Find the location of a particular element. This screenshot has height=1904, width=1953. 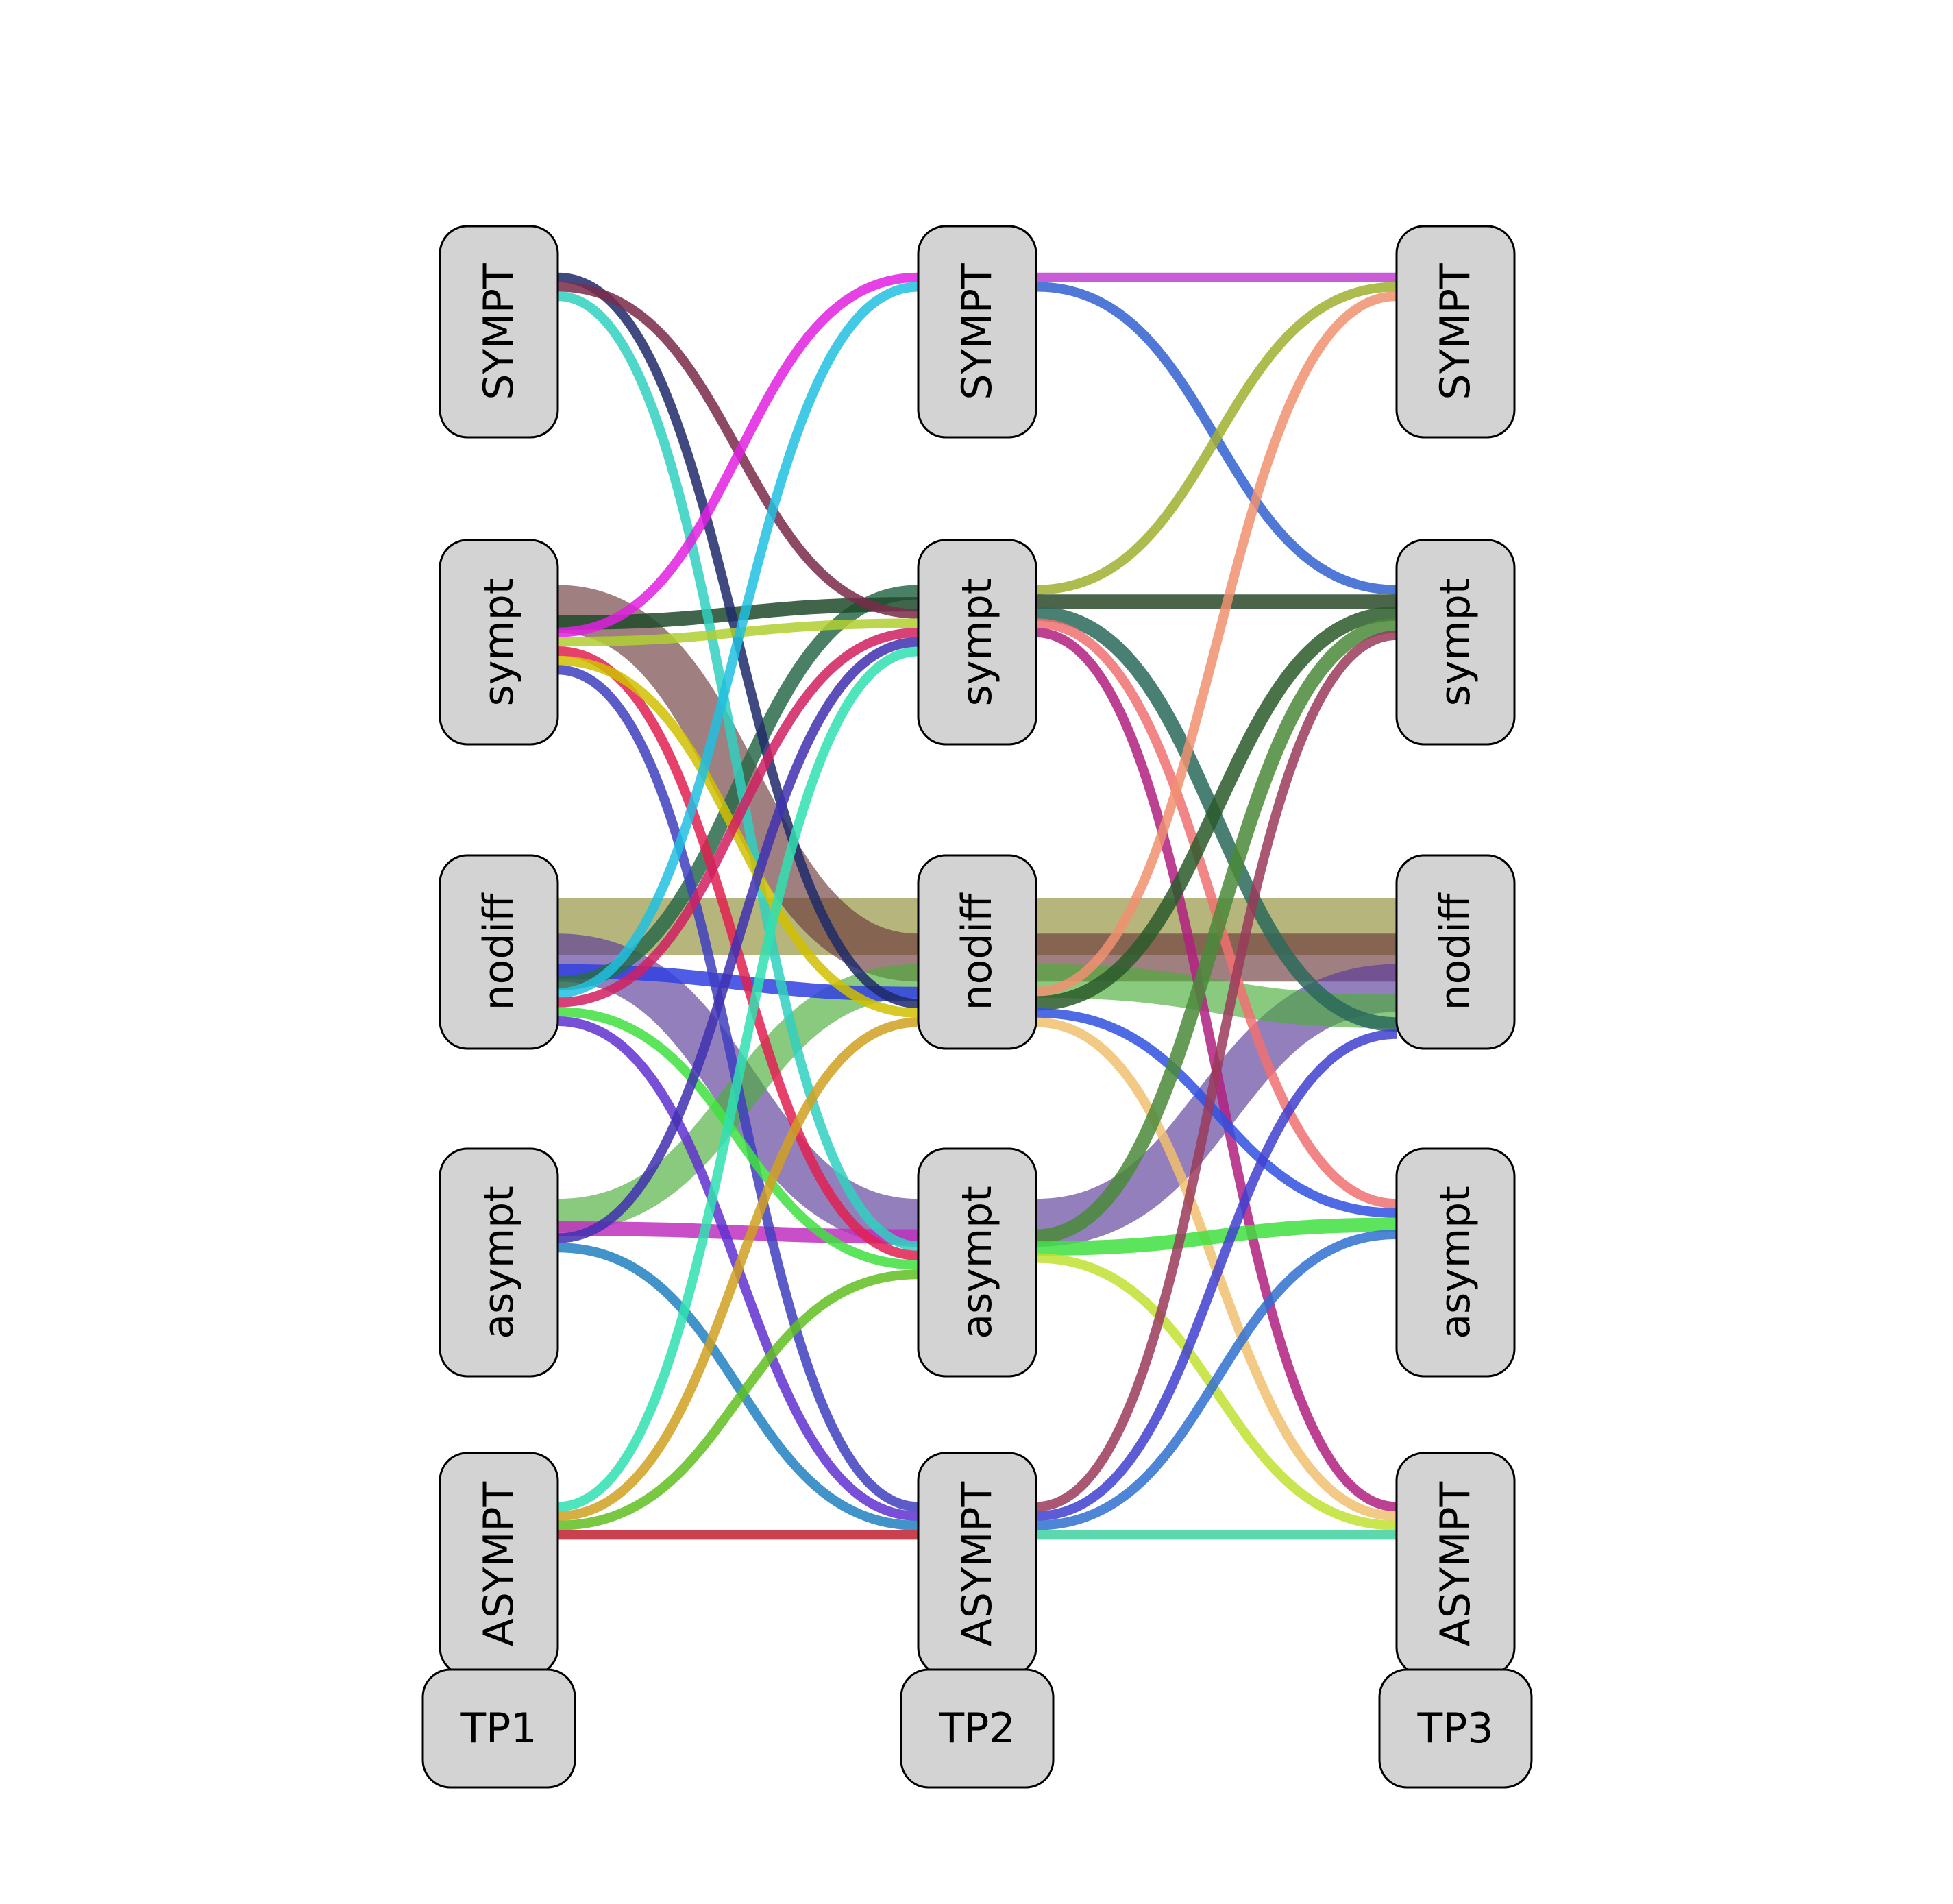

flow-38-nodiff-to-sympt is located at coordinates (1216, 808).